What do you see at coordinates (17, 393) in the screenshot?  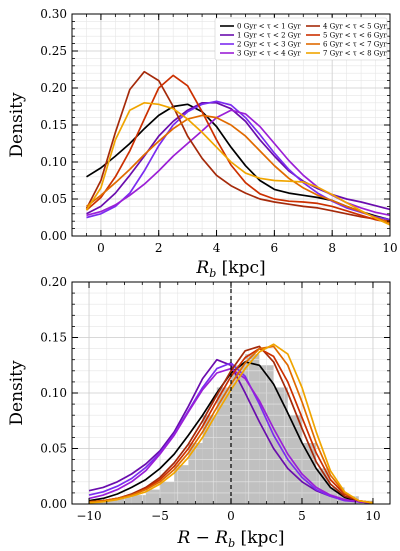 I see `bottom-y-axis-label: Density` at bounding box center [17, 393].